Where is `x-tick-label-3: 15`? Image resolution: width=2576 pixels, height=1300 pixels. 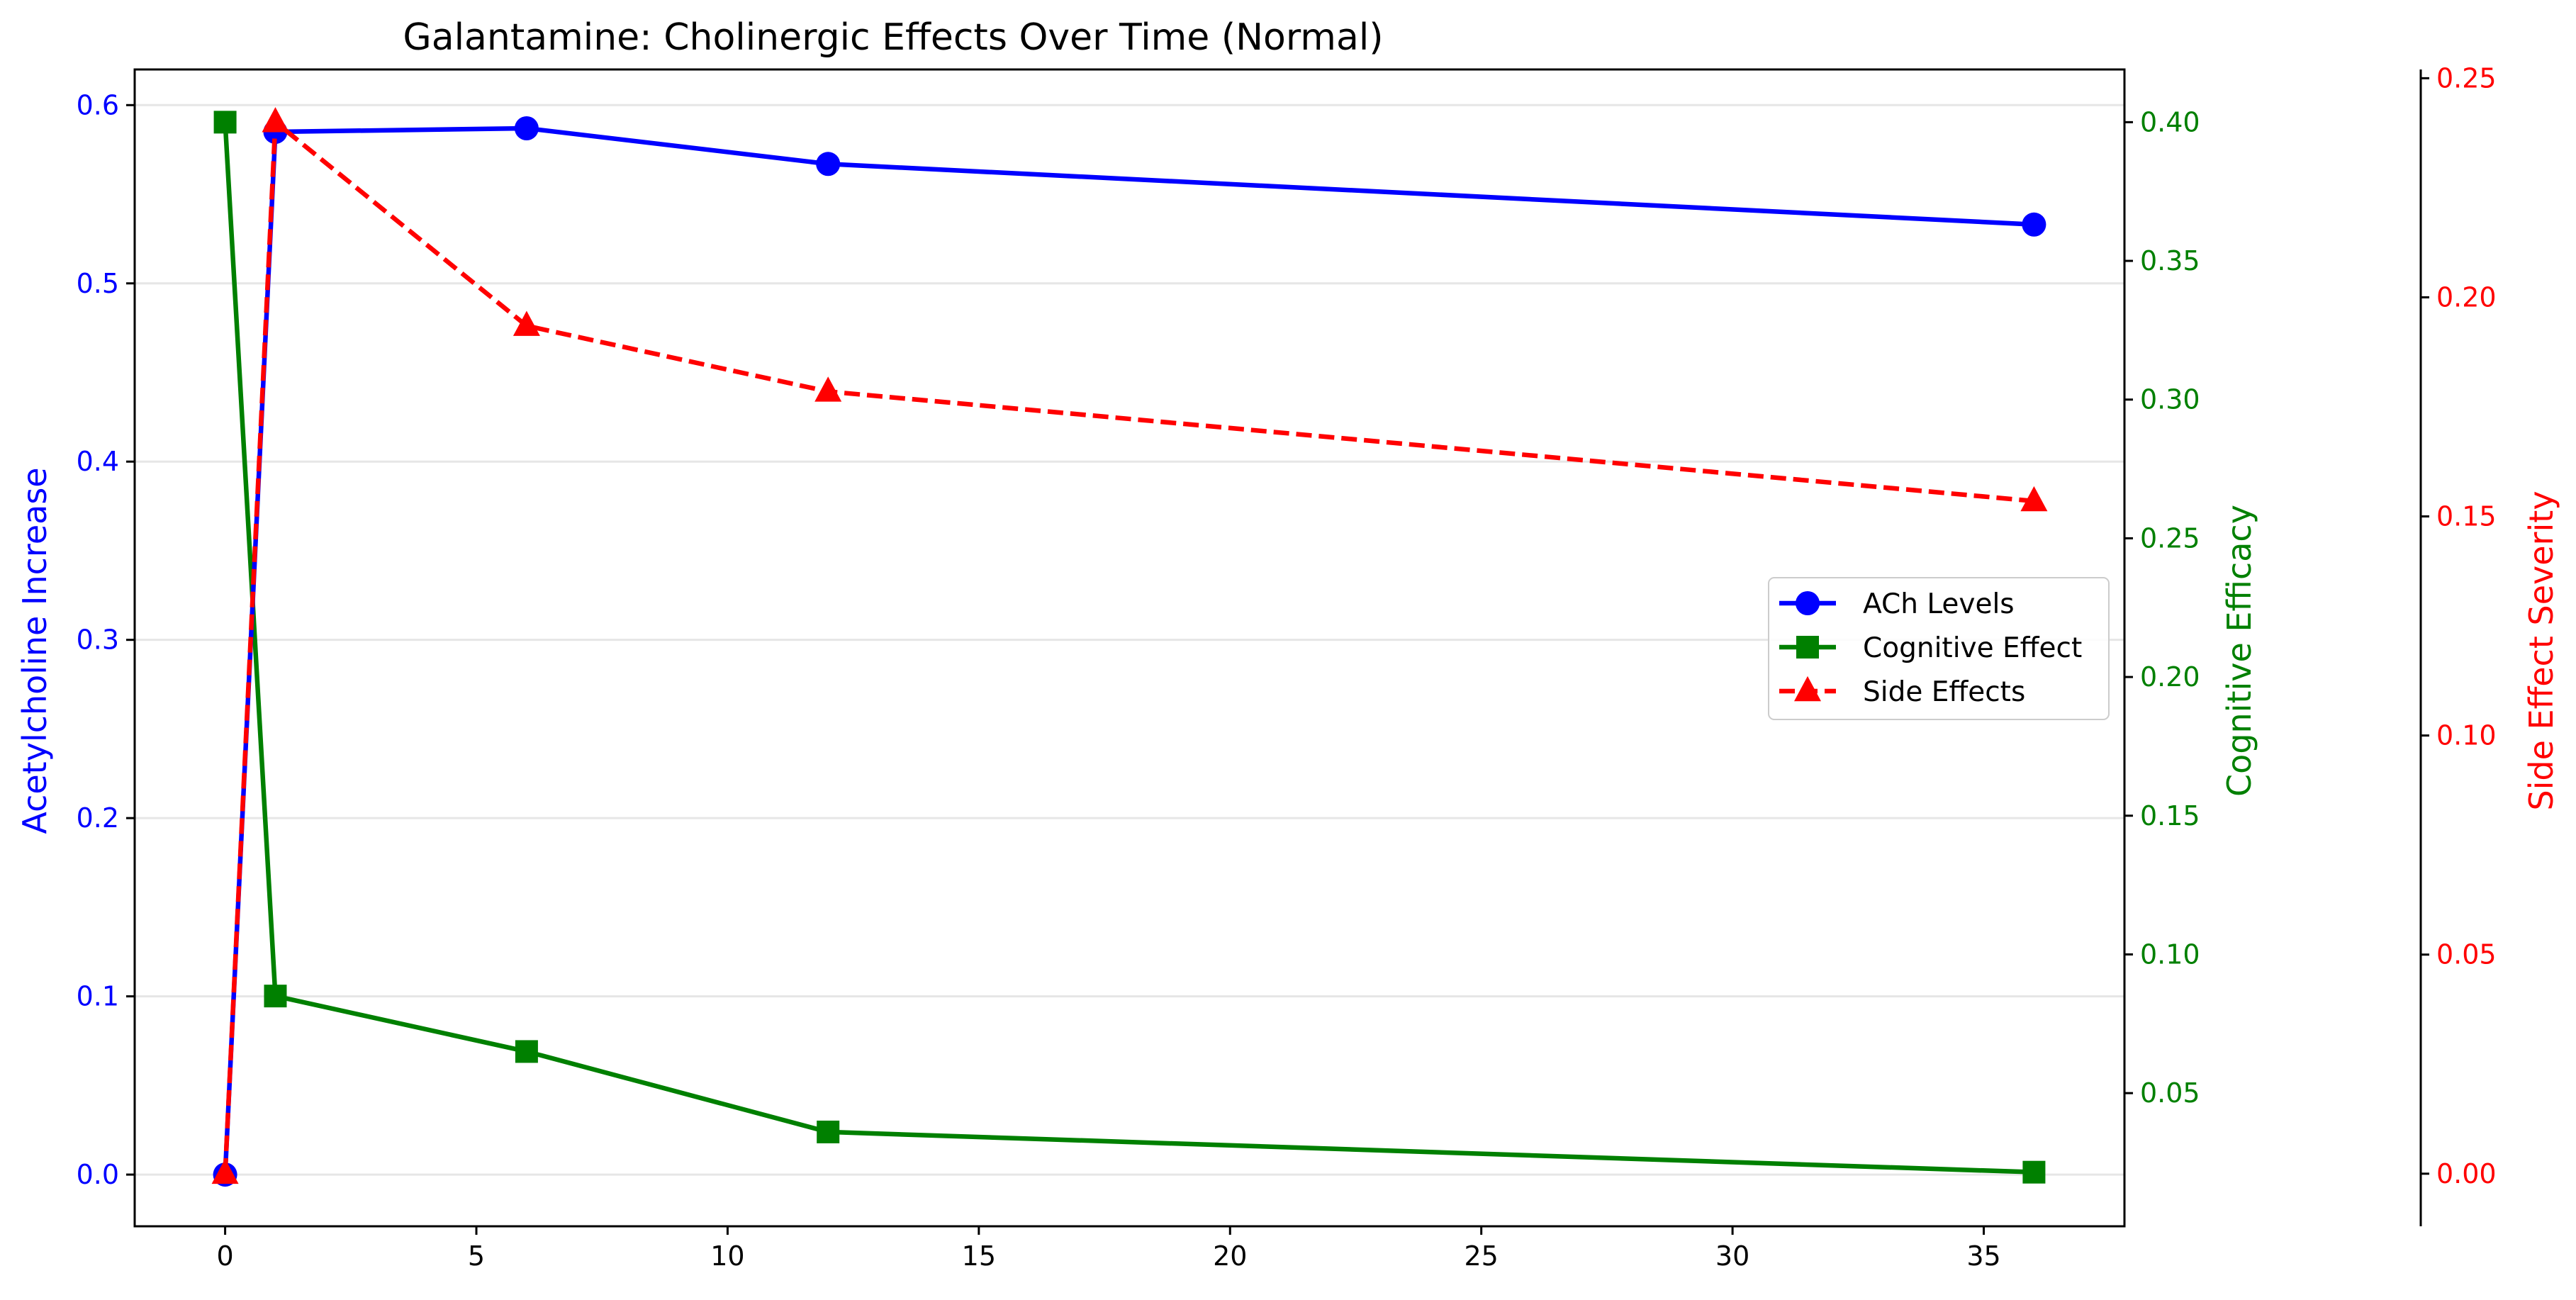
x-tick-label-3: 15 is located at coordinates (979, 1256).